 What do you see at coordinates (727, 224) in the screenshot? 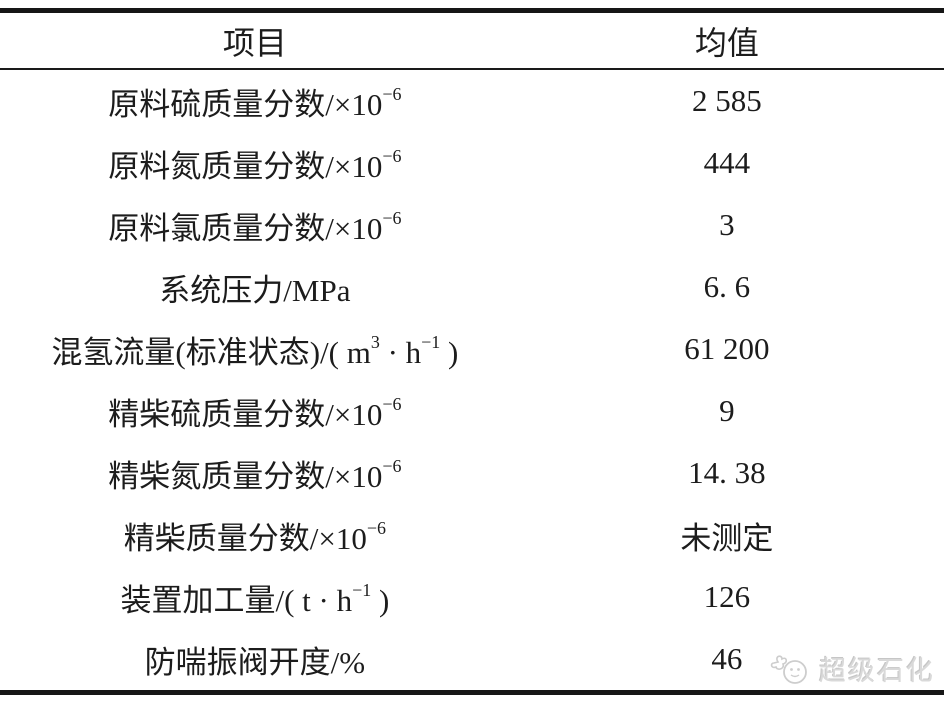
I see `row-mean-value: 3` at bounding box center [727, 224].